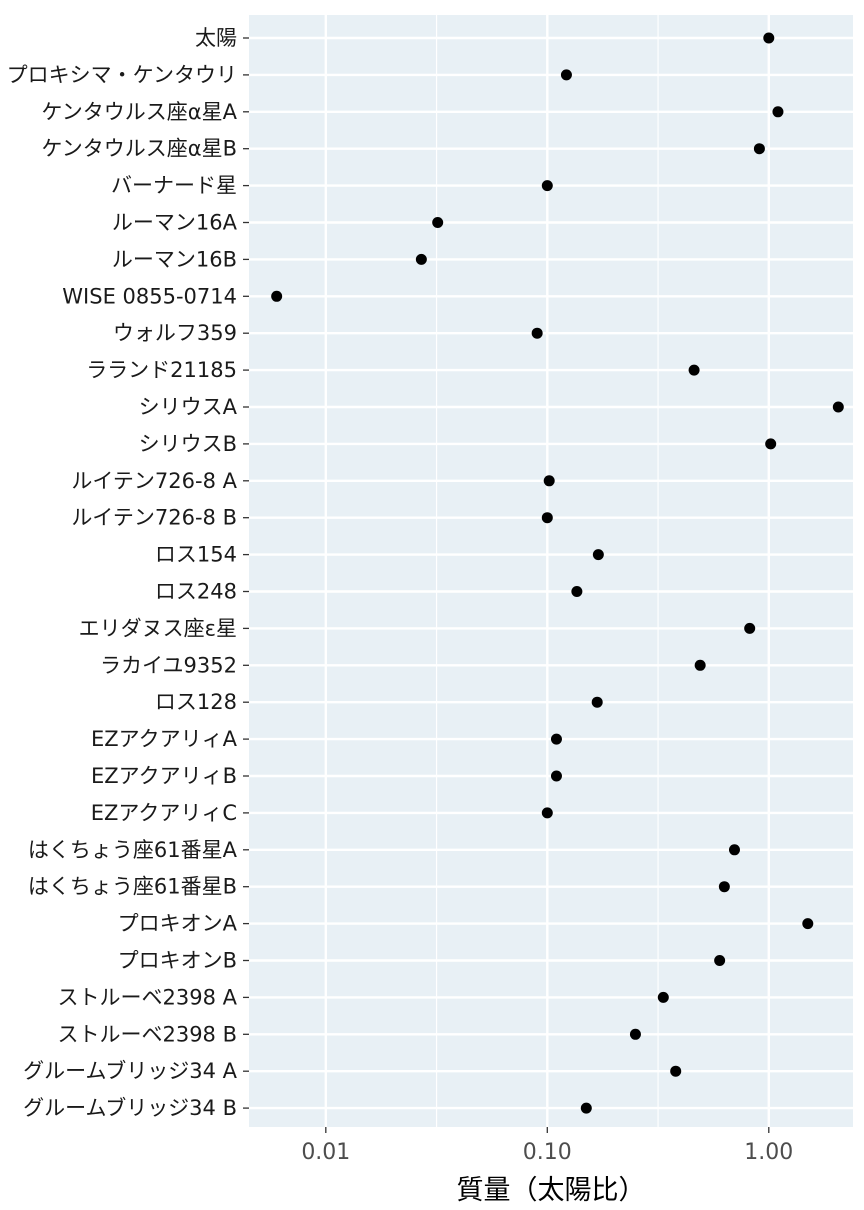 Image resolution: width=864 pixels, height=1210 pixels. Describe the element at coordinates (174, 259) in the screenshot. I see `y-tick-label: ルーマン16B` at that location.